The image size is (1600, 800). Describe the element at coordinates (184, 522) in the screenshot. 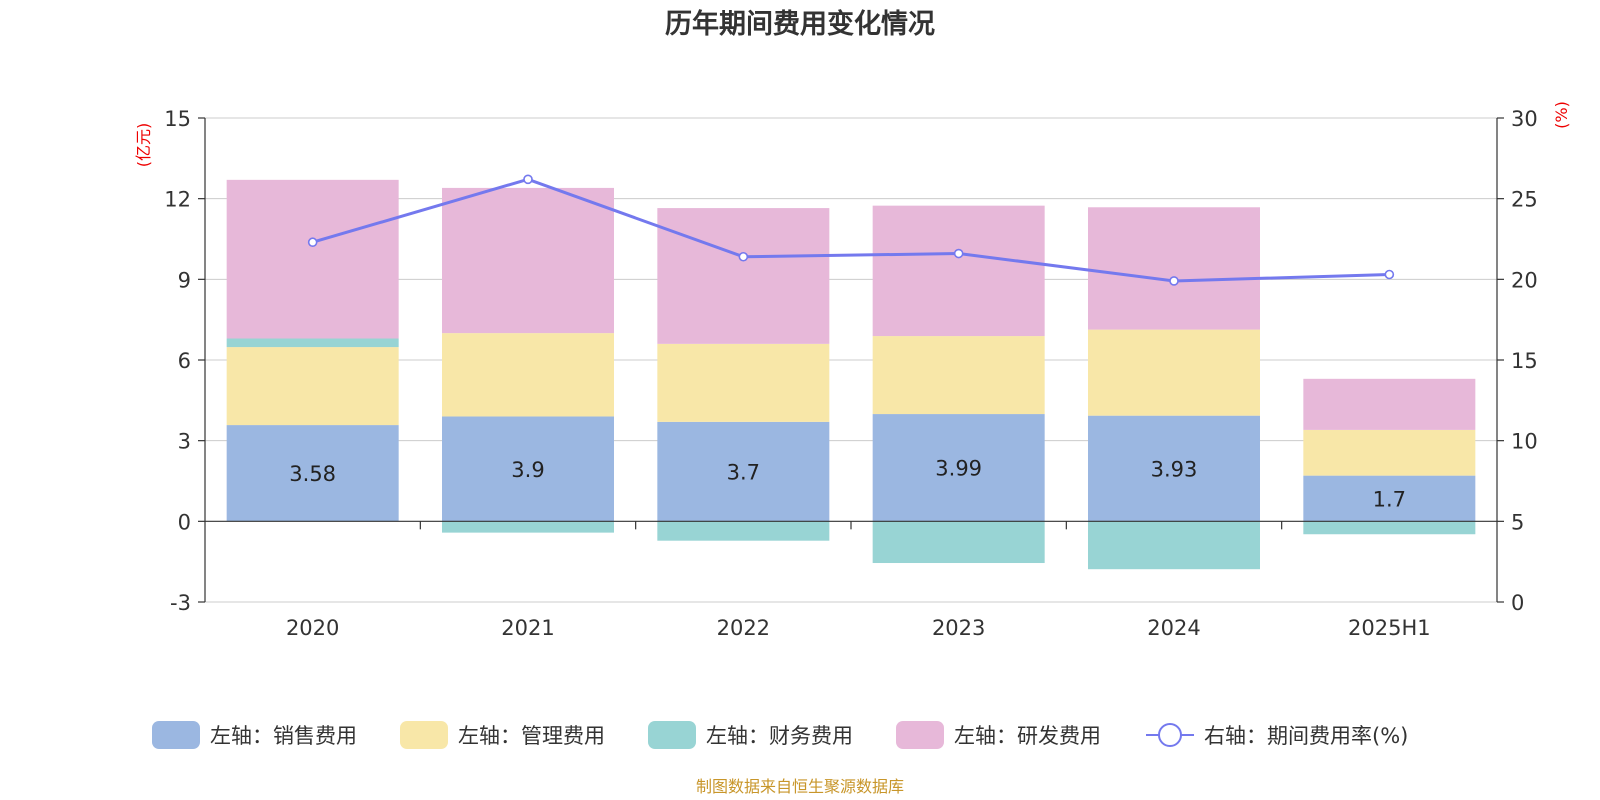

I see `left-tick-label: 0` at that location.